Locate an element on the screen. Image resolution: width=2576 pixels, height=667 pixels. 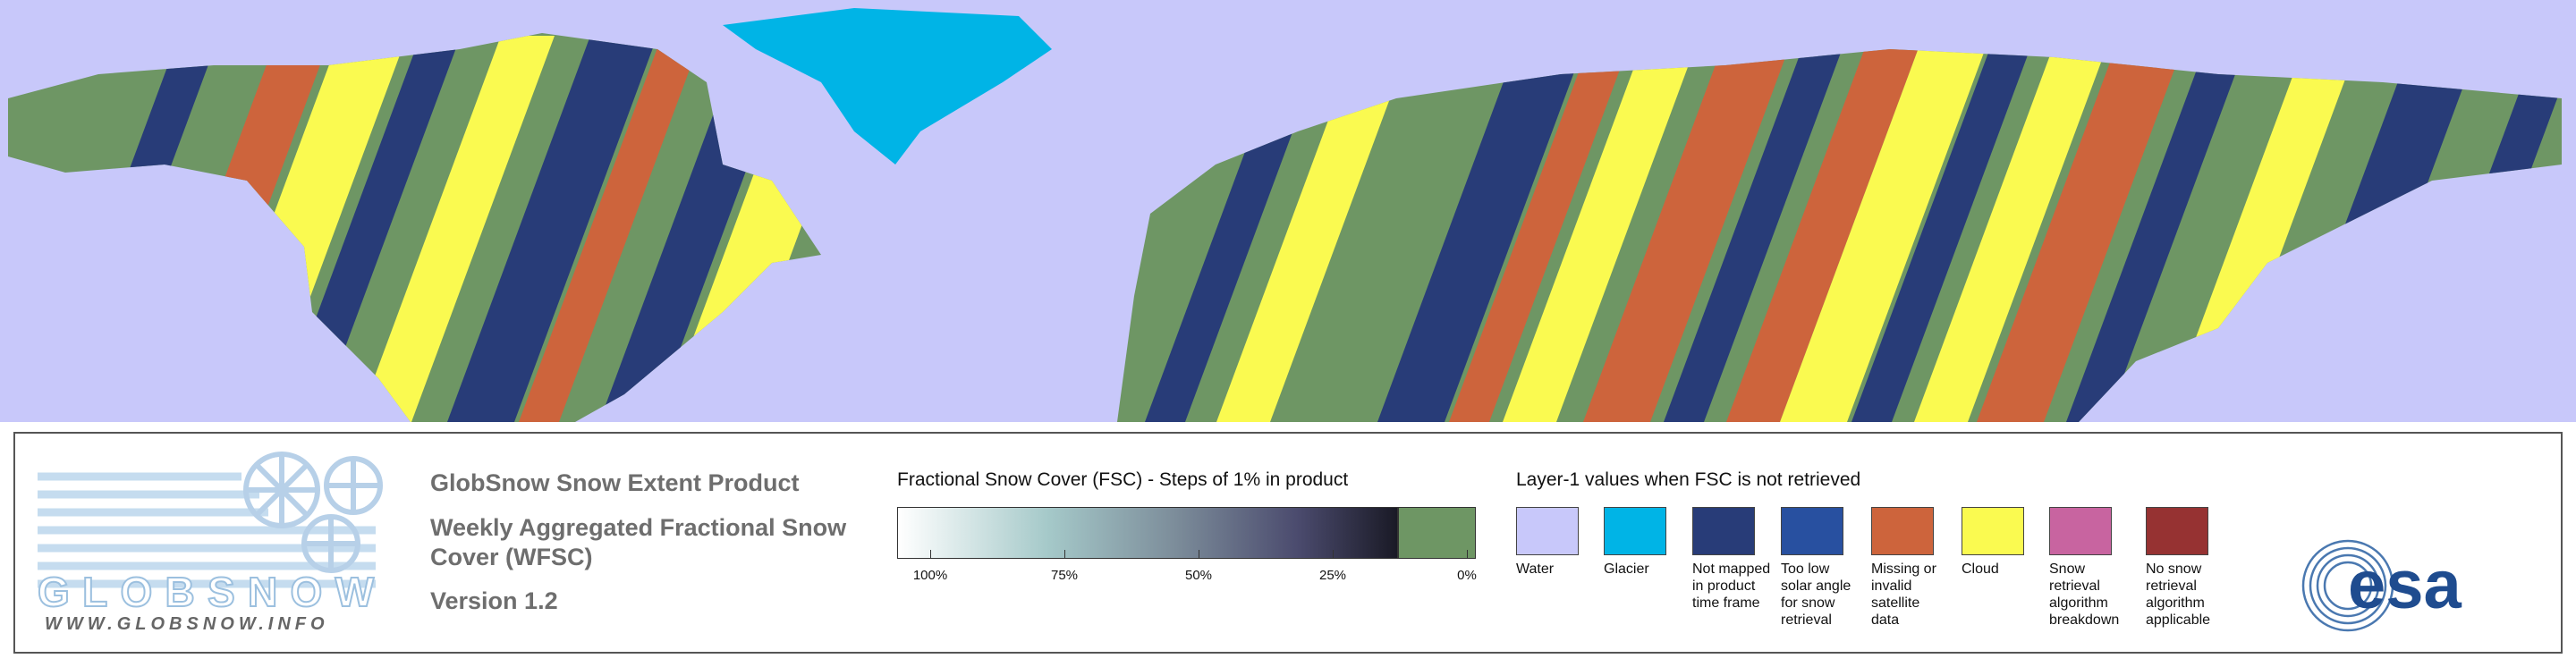
legend-label: Too low solar angle for snow retrieval is located at coordinates (1816, 594).